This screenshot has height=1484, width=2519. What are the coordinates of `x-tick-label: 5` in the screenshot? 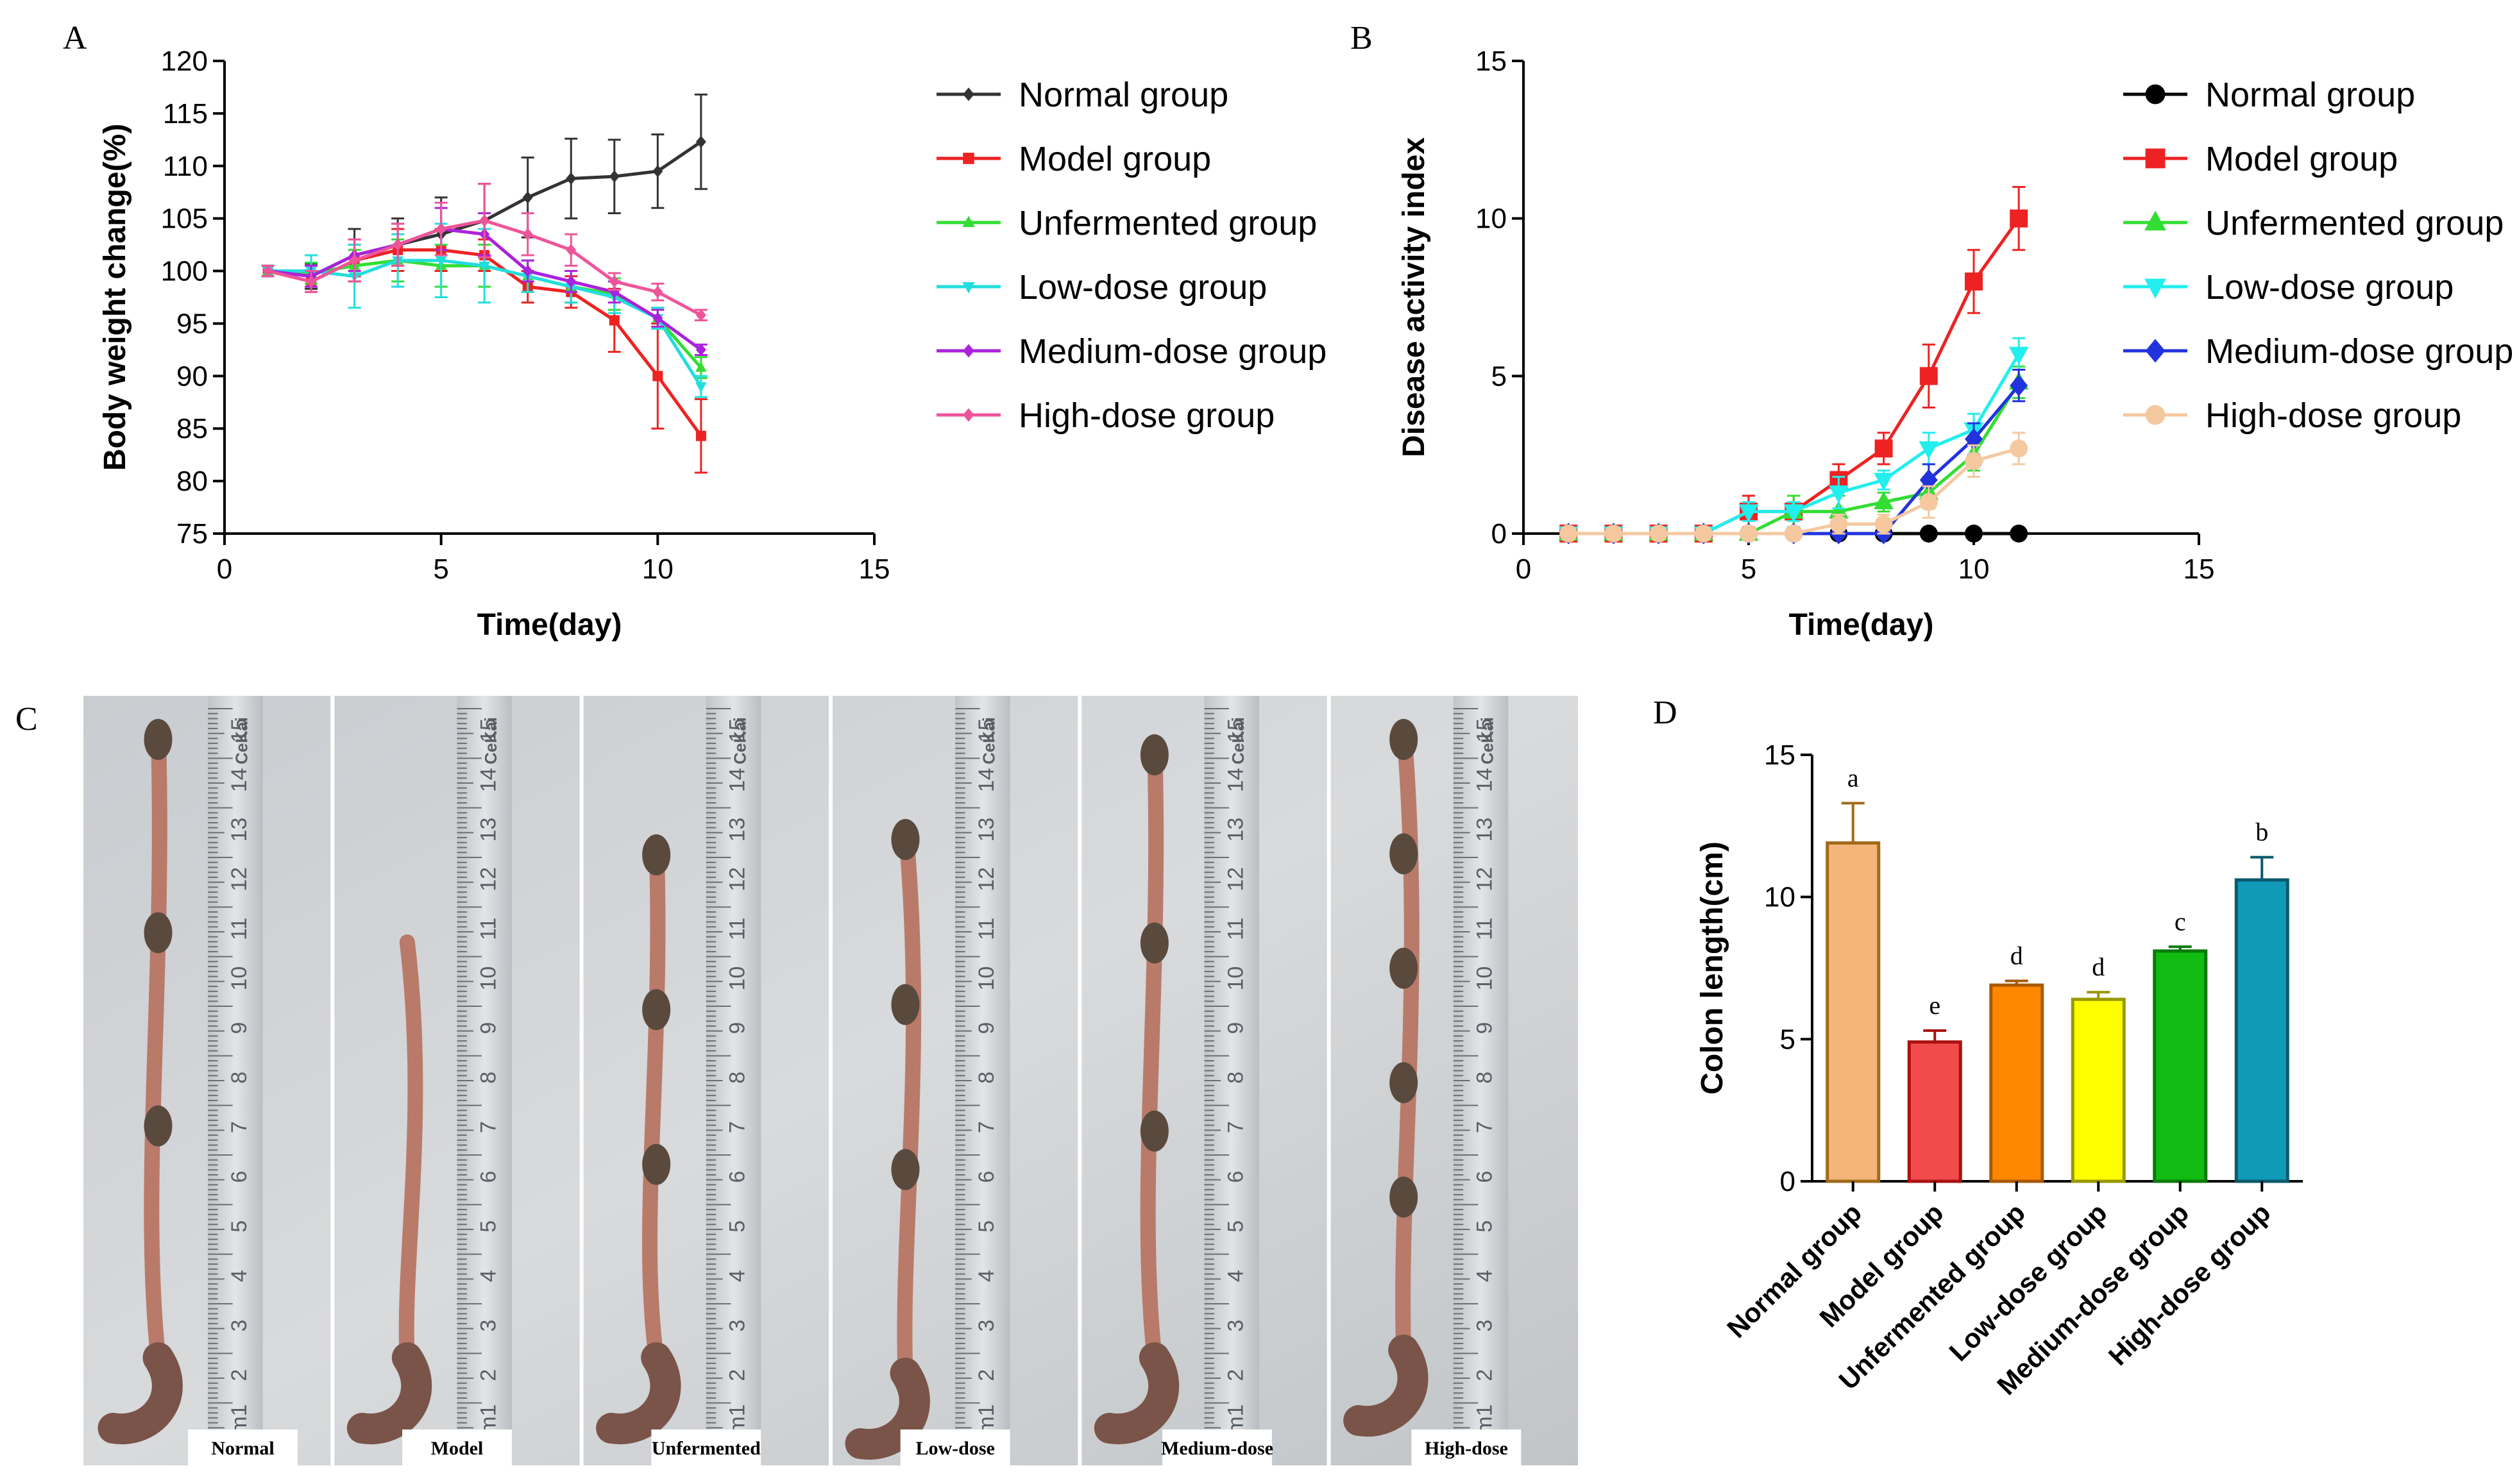 It's located at (441, 569).